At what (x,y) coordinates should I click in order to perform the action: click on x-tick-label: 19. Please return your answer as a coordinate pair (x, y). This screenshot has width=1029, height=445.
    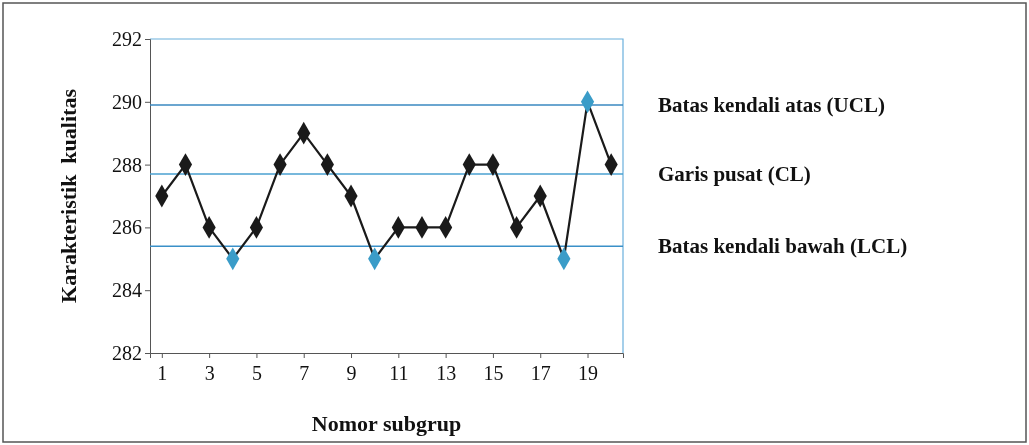
    Looking at the image, I should click on (588, 373).